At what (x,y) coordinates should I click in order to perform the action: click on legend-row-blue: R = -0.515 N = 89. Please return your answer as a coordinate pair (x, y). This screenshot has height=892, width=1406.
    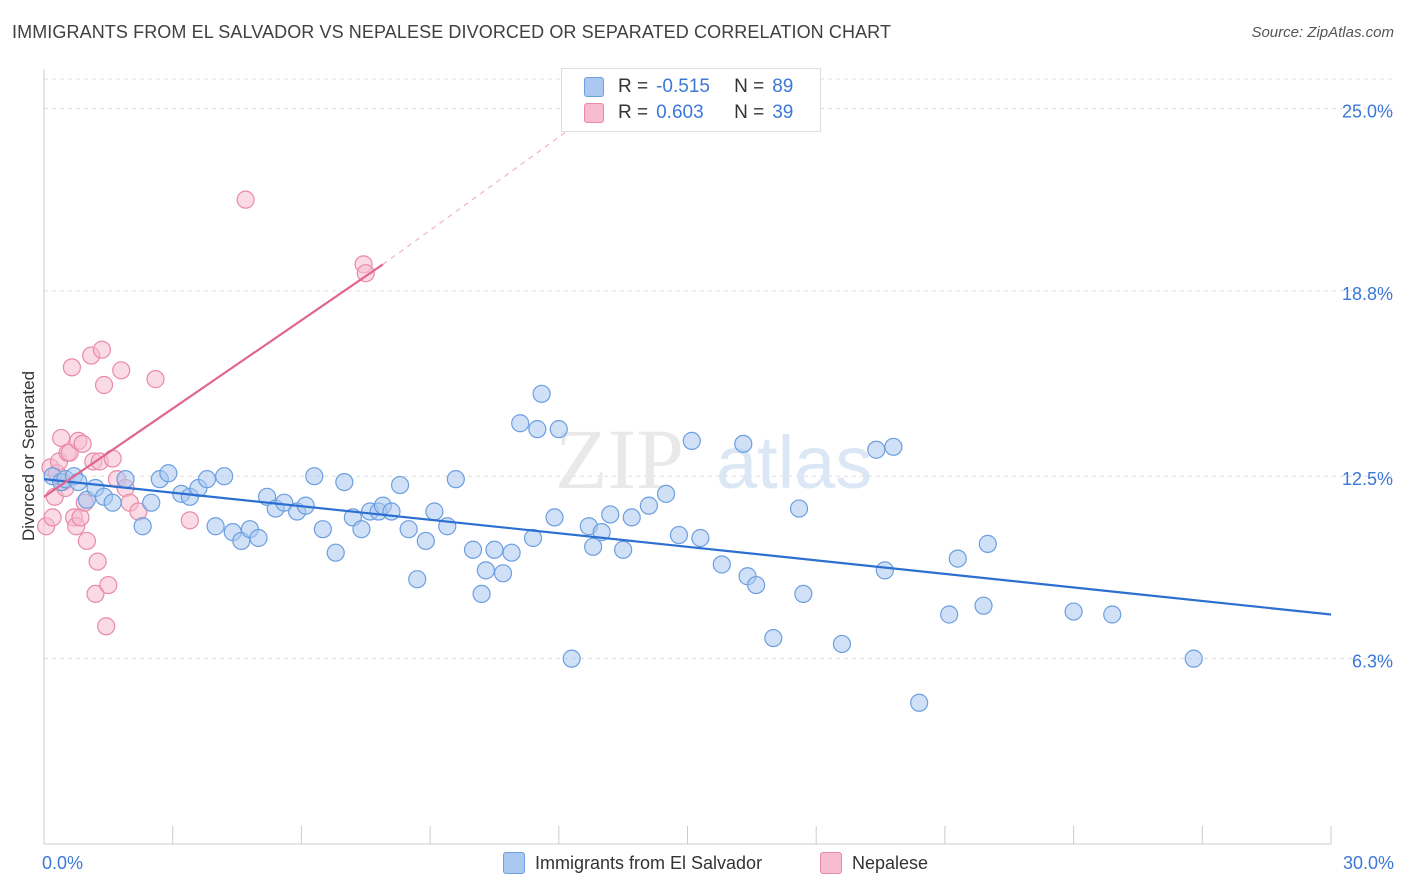
    Looking at the image, I should click on (688, 87).